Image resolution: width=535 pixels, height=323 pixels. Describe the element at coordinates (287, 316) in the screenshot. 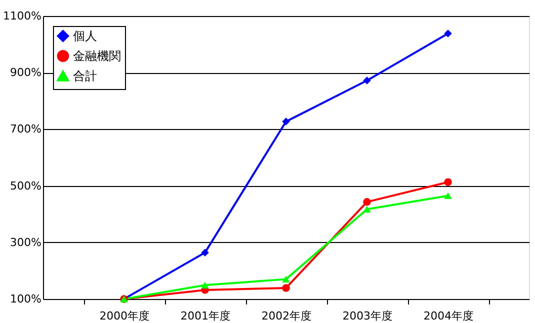

I see `x-tick-label: 2002年度` at that location.